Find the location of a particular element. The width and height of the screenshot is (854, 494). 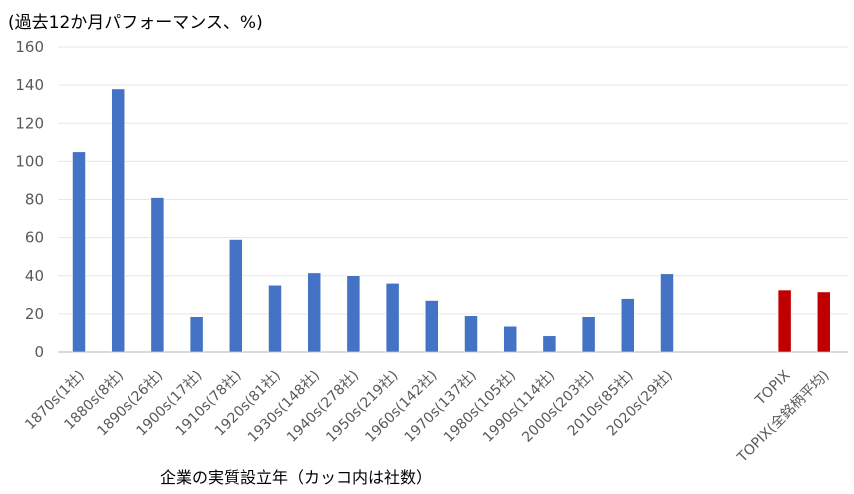

unit-label: (過去12か月パフォーマンス、%) is located at coordinates (135, 23).